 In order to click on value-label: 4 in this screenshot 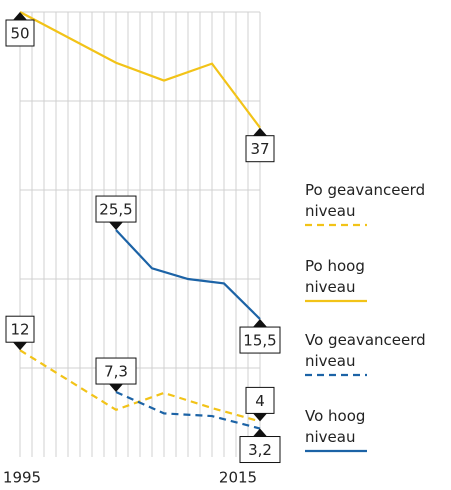, I will do `click(260, 401)`.